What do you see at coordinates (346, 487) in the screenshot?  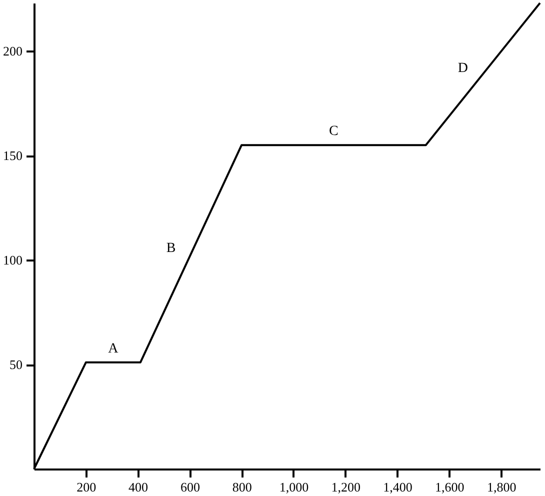 I see `x-tick-label: 1,200` at bounding box center [346, 487].